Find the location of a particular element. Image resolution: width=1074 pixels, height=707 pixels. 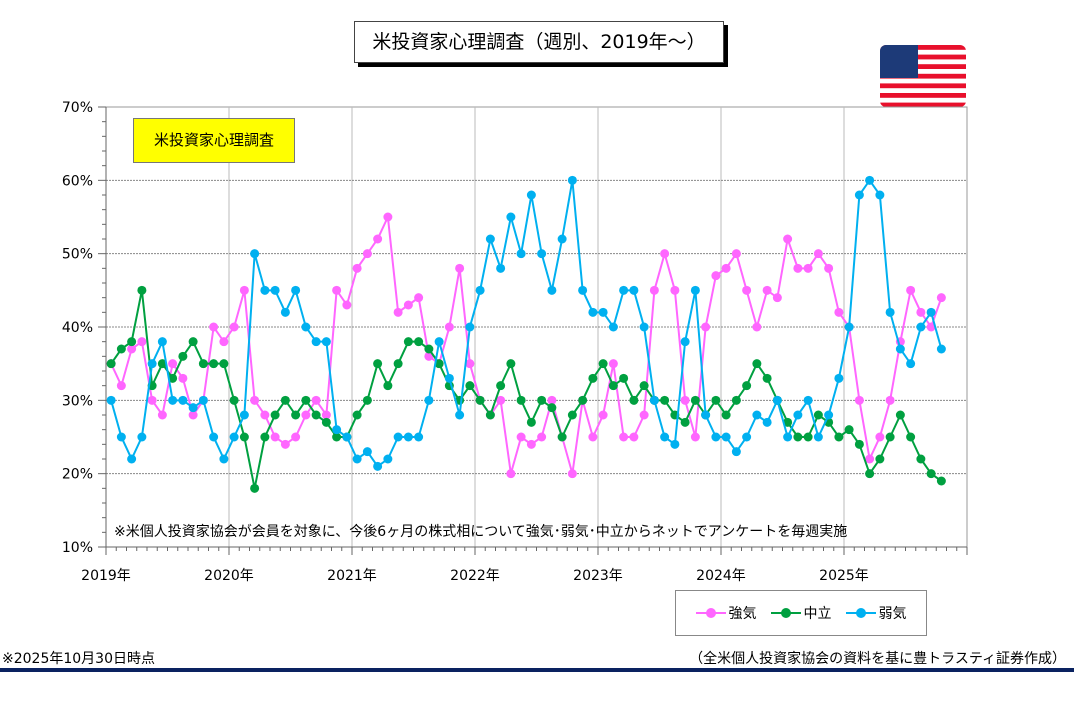

y-tick-label: 50% is located at coordinates (77, 255).